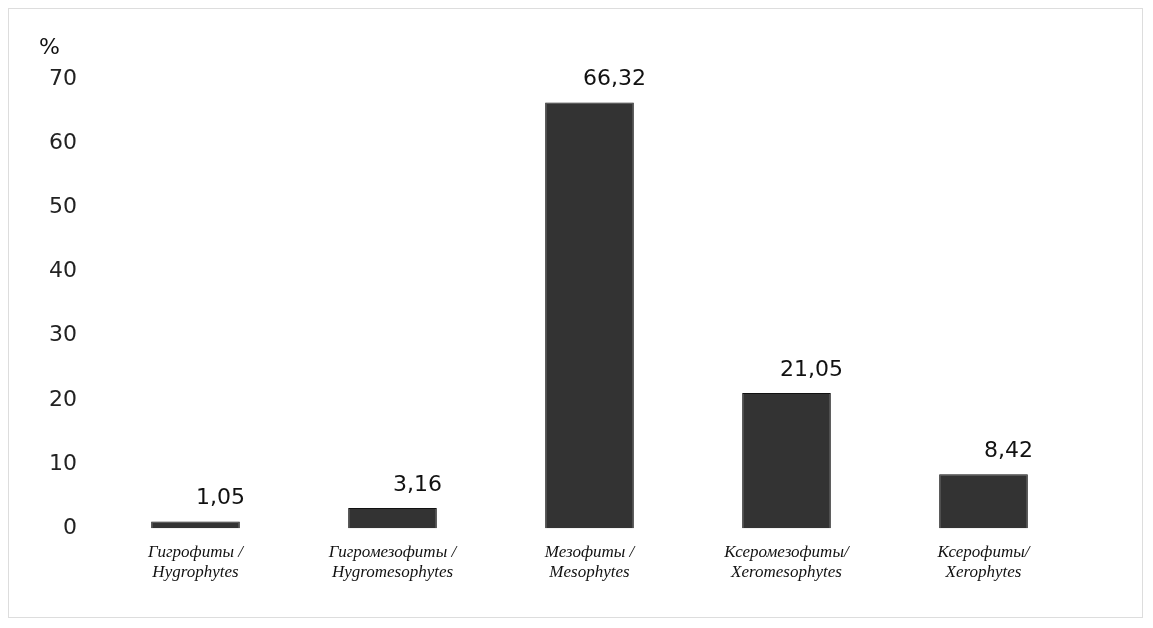 This screenshot has width=1153, height=628. Describe the element at coordinates (62, 334) in the screenshot. I see `y-tick-label: 30` at that location.